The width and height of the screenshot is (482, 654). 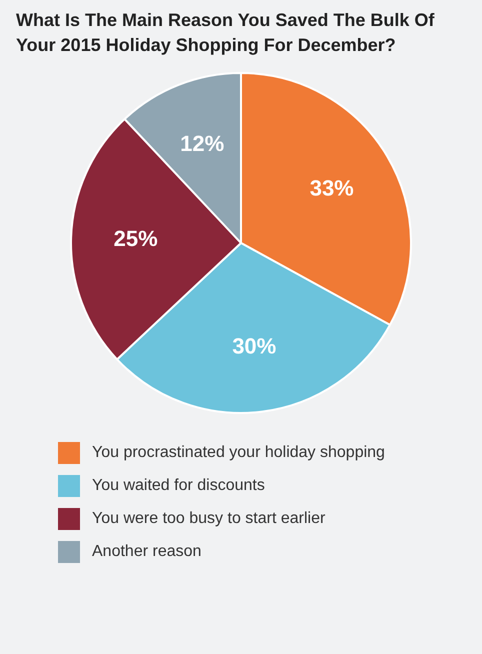 What do you see at coordinates (332, 187) in the screenshot?
I see `data-label: 33%` at bounding box center [332, 187].